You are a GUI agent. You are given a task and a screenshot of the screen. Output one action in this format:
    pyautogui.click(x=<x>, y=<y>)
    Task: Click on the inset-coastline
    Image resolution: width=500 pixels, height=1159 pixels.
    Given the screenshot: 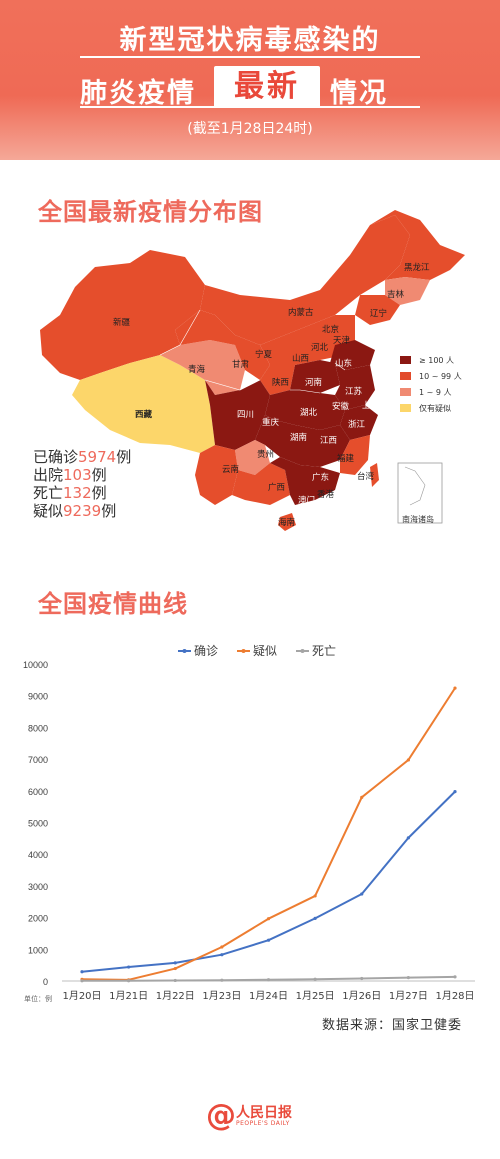 What is the action you would take?
    pyautogui.click(x=415, y=486)
    